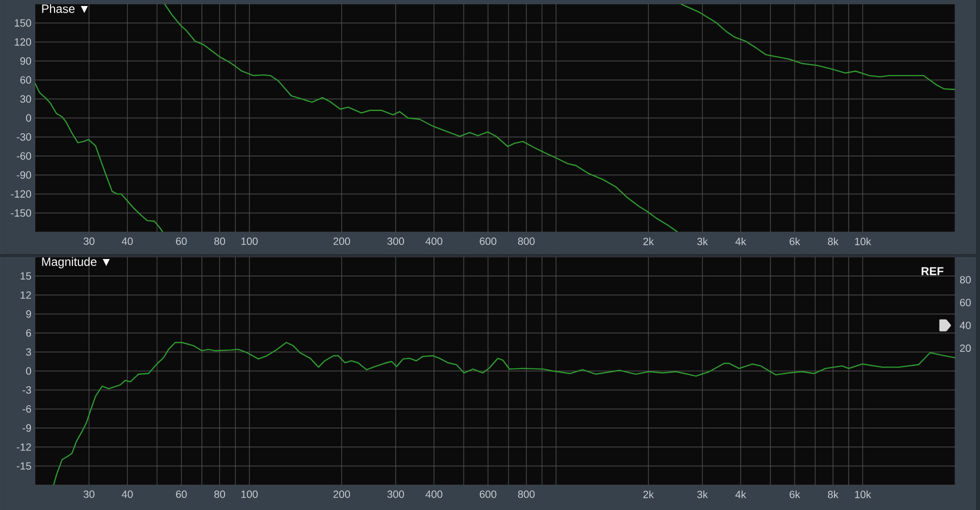 This screenshot has height=510, width=980. Describe the element at coordinates (24, 156) in the screenshot. I see `y-tick-label: -60` at that location.